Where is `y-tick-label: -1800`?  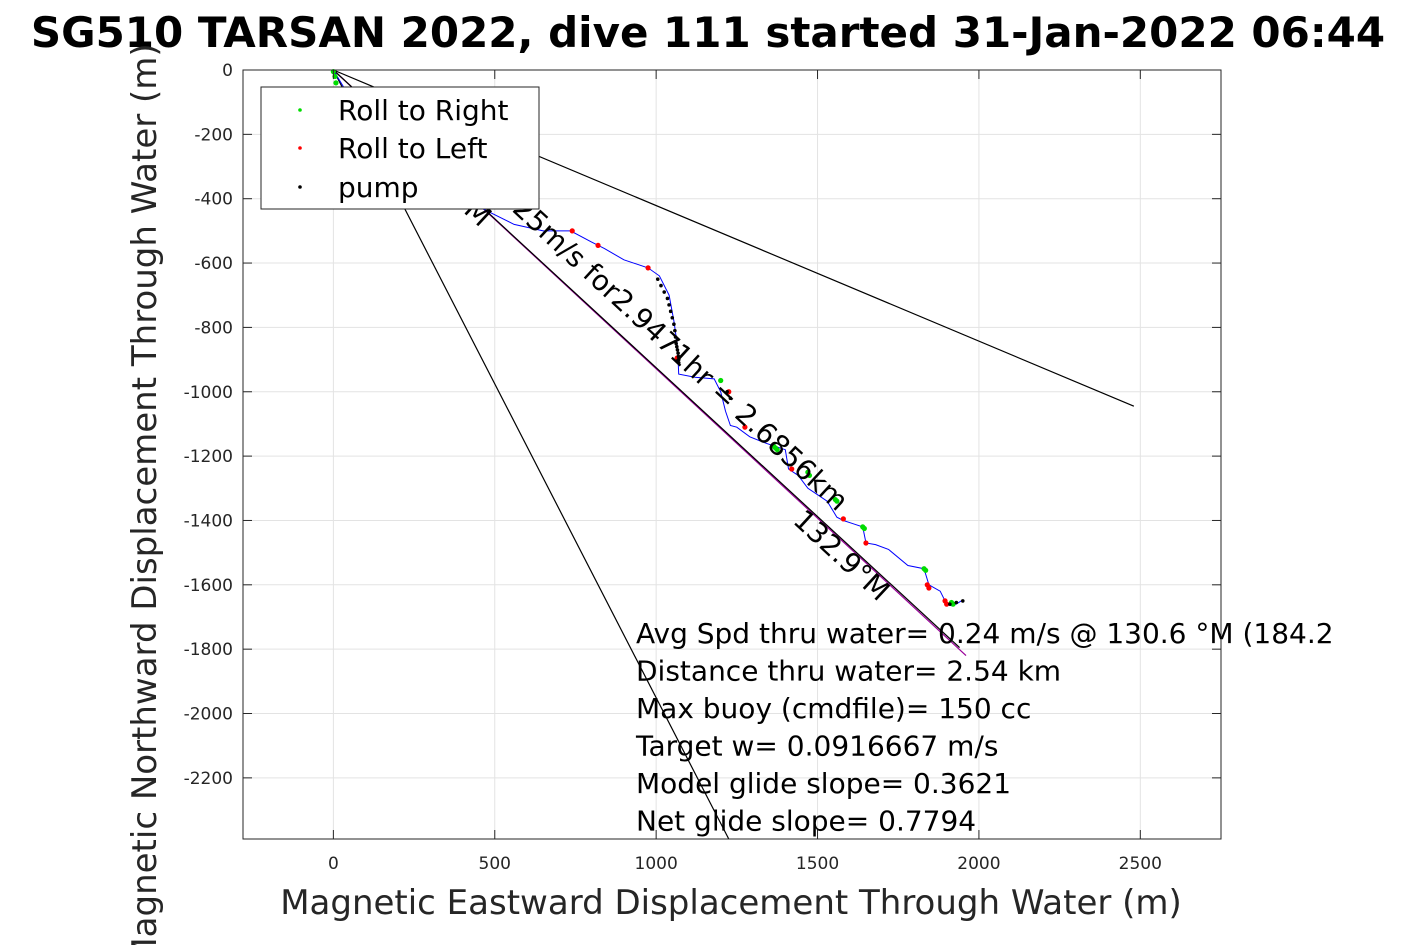 y-tick-label: -1800 is located at coordinates (208, 650).